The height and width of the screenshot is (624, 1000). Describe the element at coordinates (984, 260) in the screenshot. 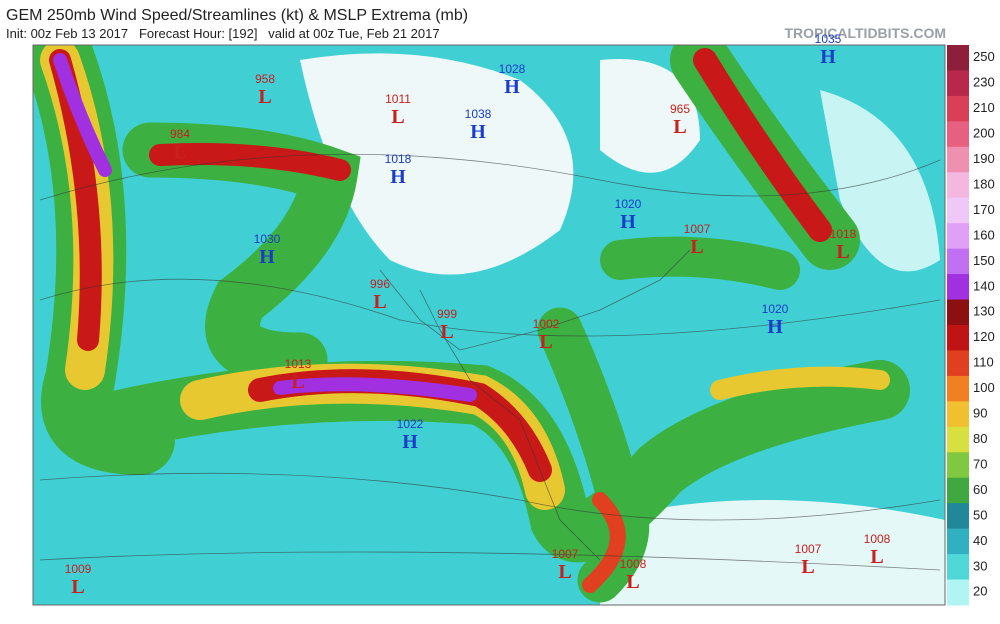

I see `colorbar-label: 150` at that location.